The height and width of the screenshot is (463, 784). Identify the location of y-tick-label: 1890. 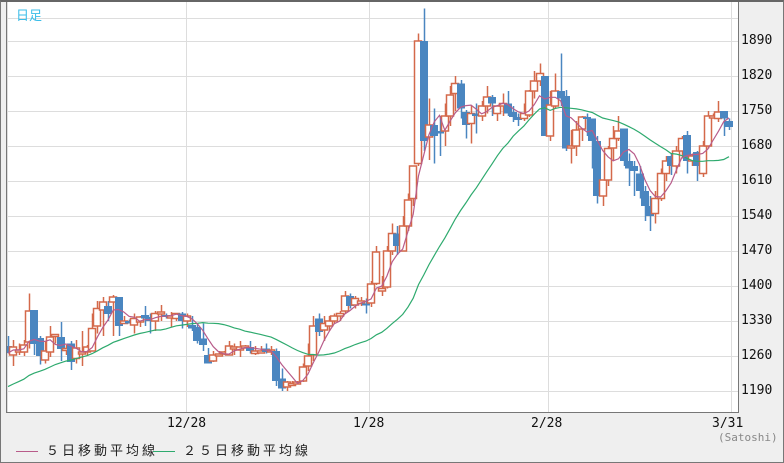
(757, 40).